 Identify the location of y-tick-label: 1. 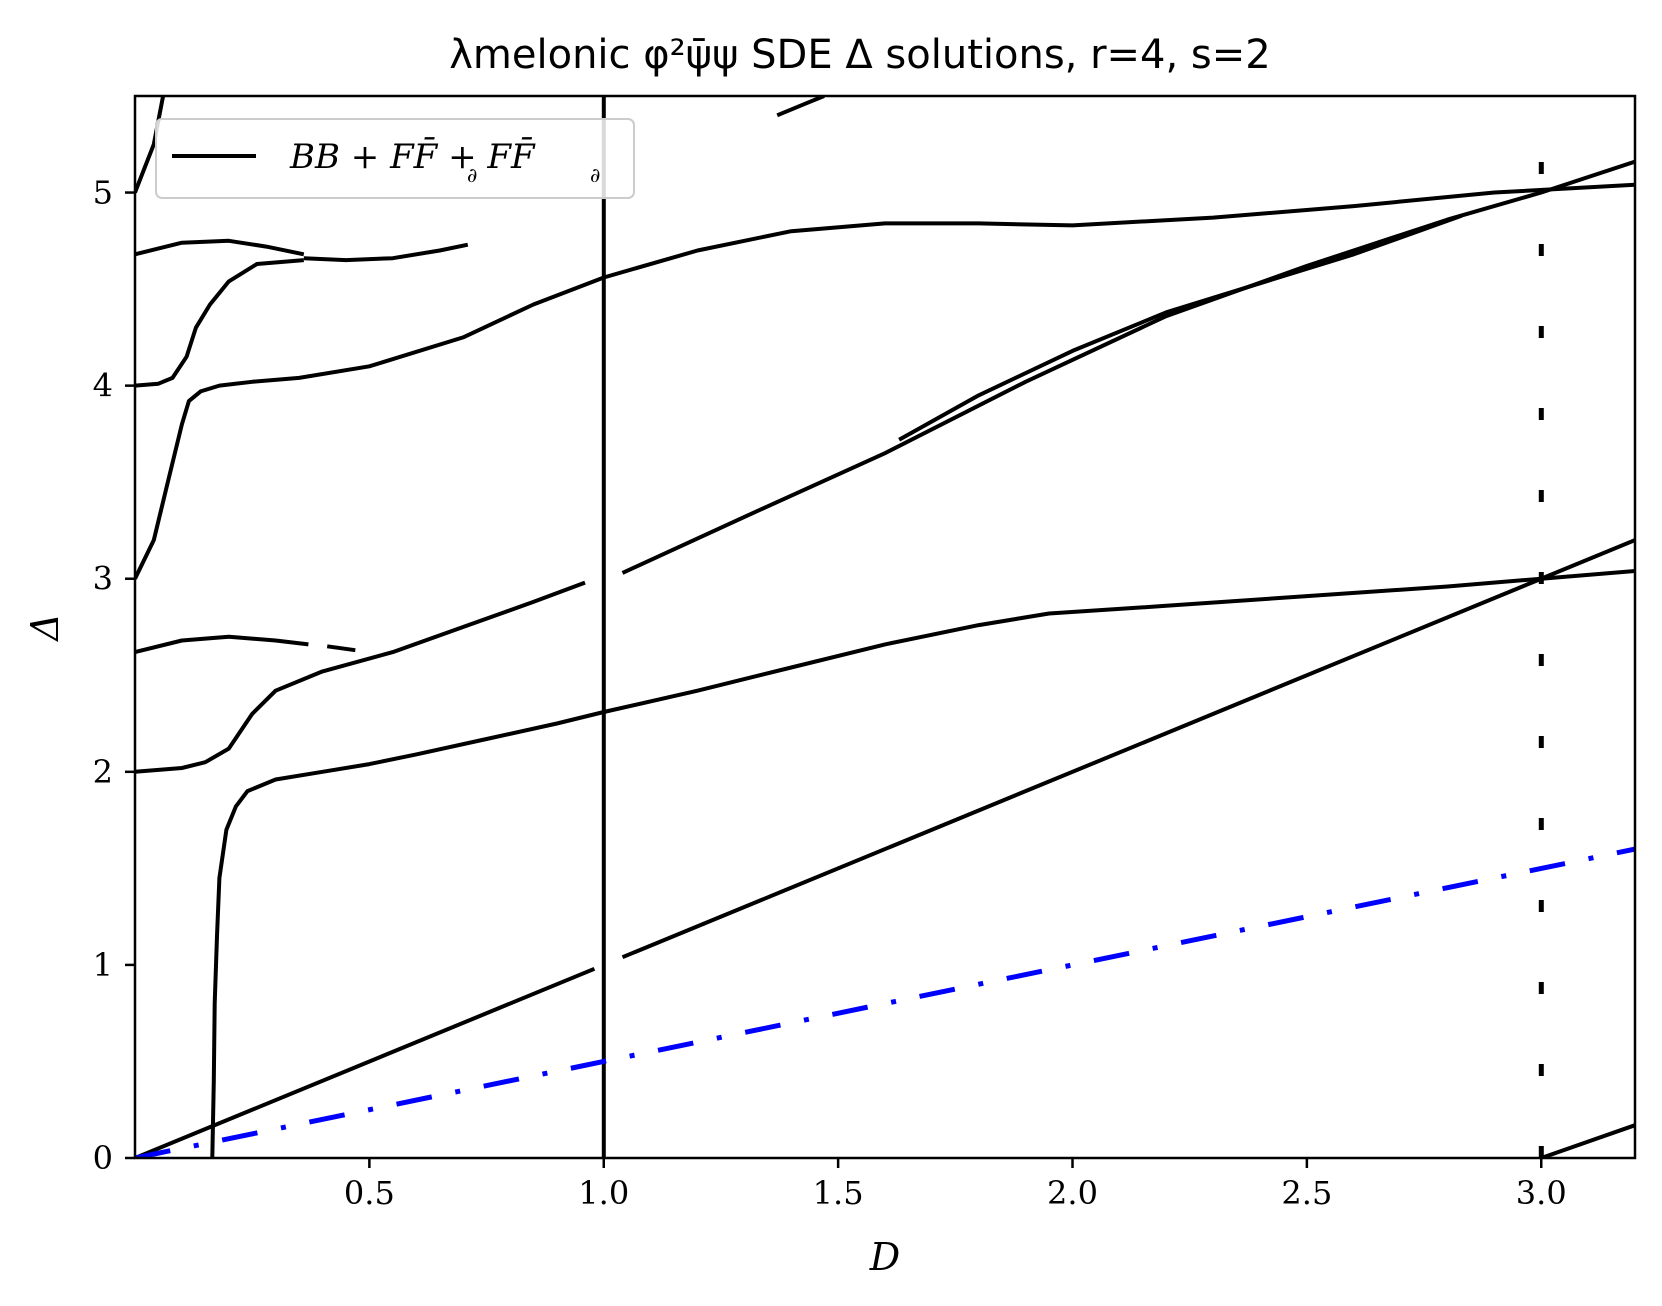
(103, 965).